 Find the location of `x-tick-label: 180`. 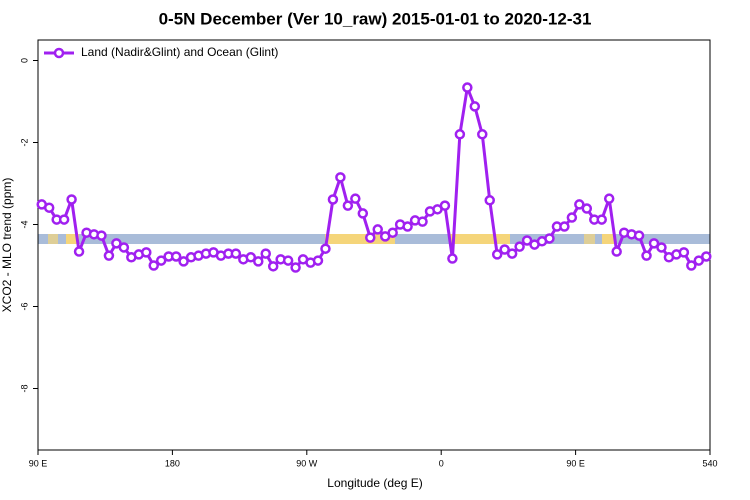

x-tick-label: 180 is located at coordinates (172, 463).